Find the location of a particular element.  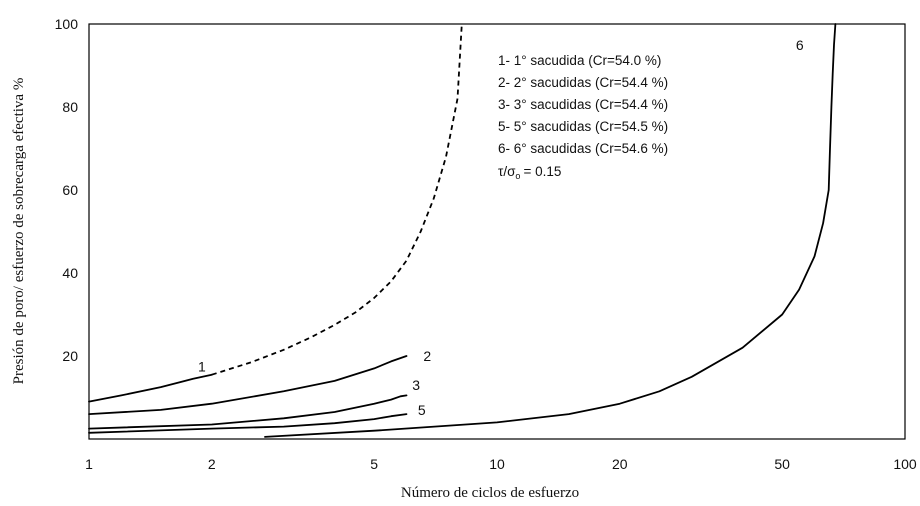

y-tick-label-40: 40 is located at coordinates (70, 273).